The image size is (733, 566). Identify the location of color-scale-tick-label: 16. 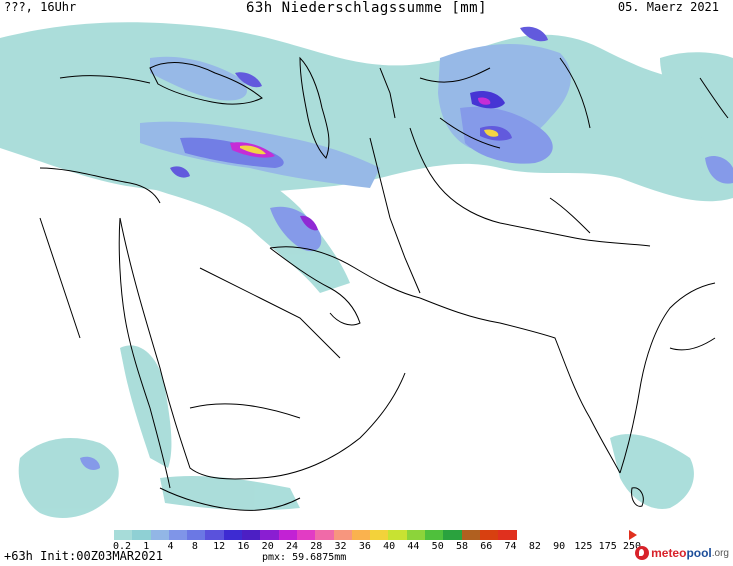
(243, 546).